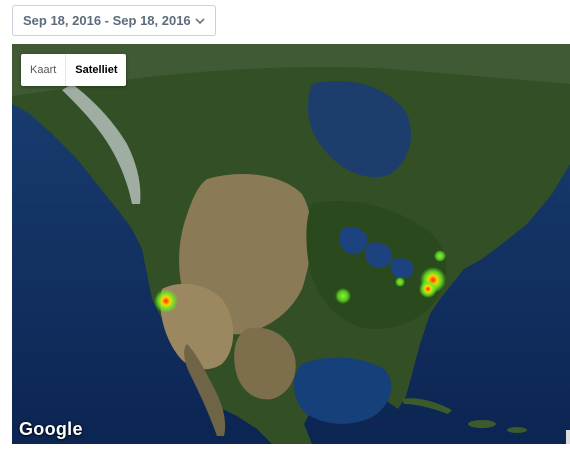 The height and width of the screenshot is (459, 570). What do you see at coordinates (43, 70) in the screenshot?
I see `map-type-kaart-button: Kaart` at bounding box center [43, 70].